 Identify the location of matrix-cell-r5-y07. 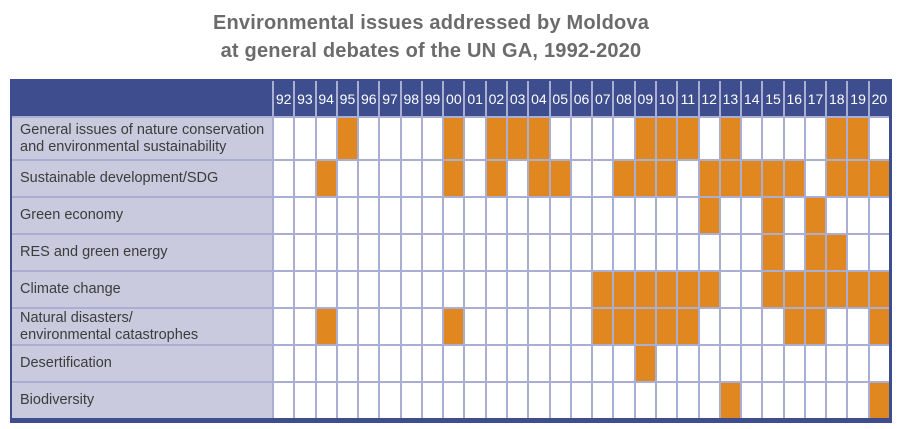
(603, 326).